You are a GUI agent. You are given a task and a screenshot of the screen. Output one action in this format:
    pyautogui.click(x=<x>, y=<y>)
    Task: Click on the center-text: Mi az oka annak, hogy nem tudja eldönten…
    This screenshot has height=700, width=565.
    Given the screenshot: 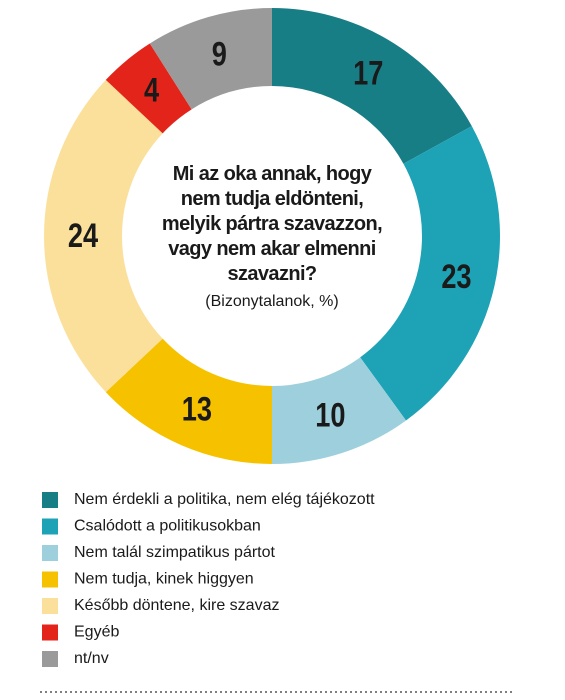 What is the action you would take?
    pyautogui.click(x=272, y=236)
    